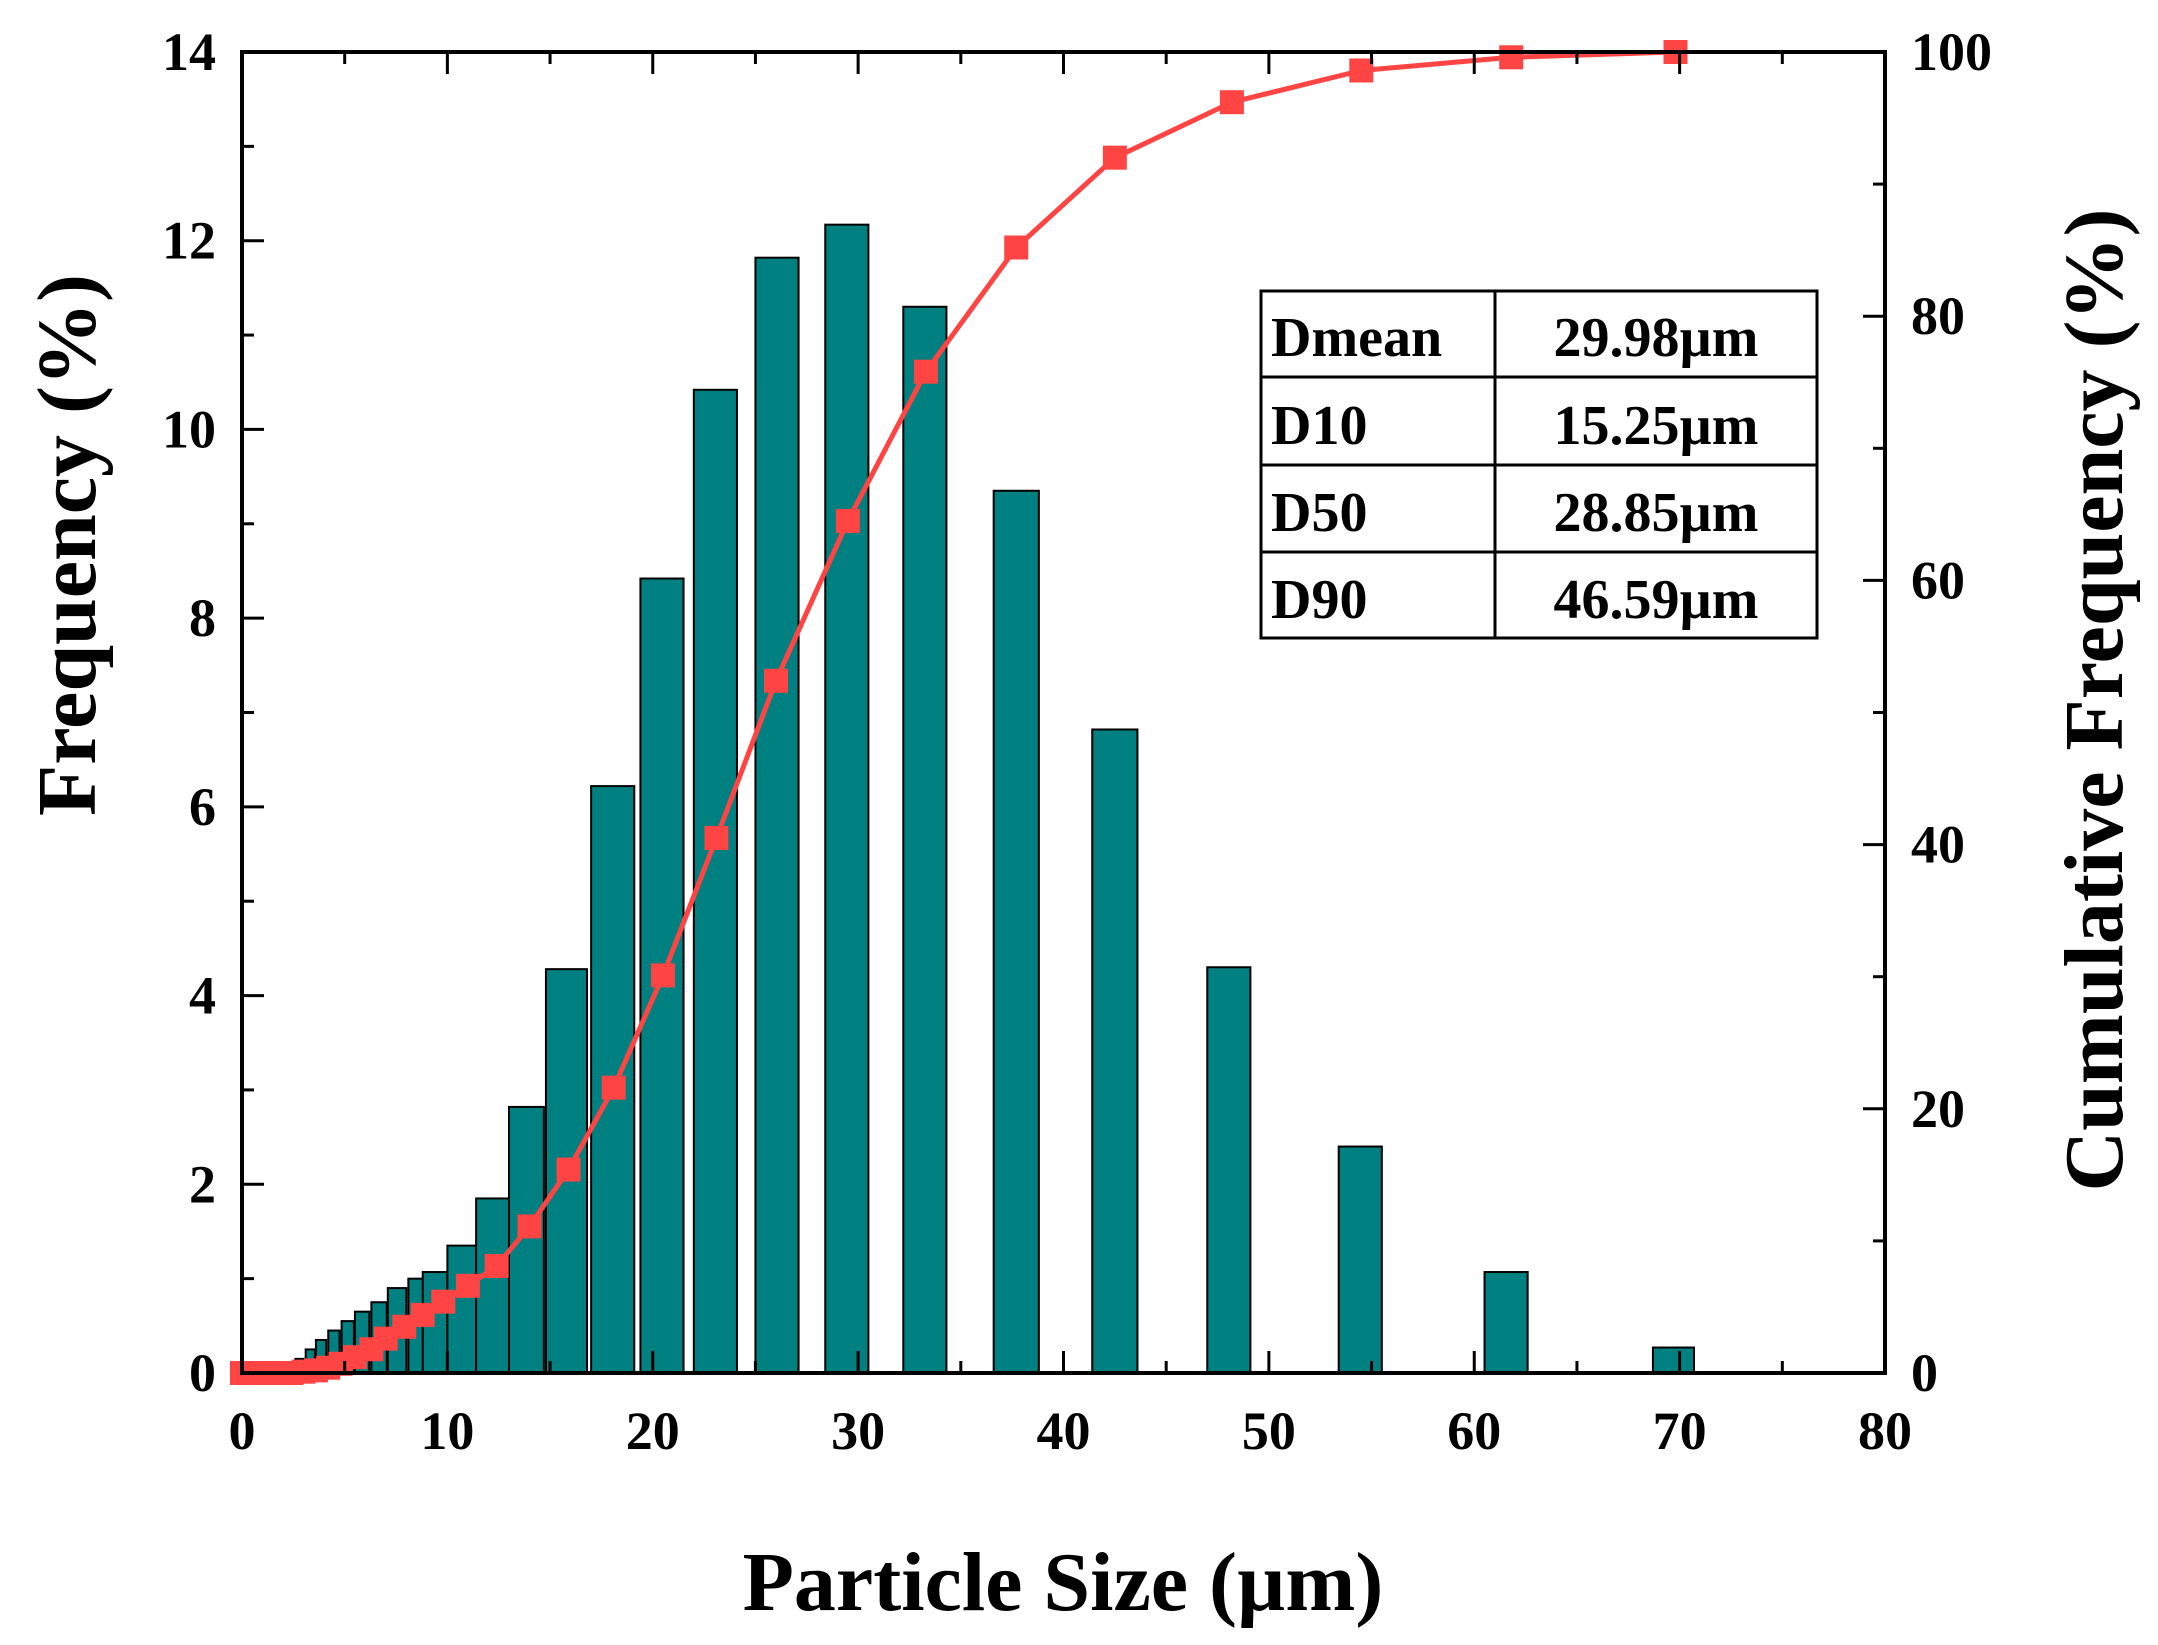 The image size is (2158, 1645). What do you see at coordinates (242, 1431) in the screenshot?
I see `x-tick-label: 0` at bounding box center [242, 1431].